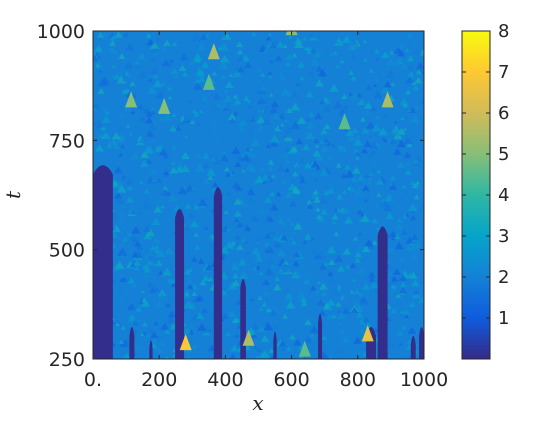  Describe the element at coordinates (61, 32) in the screenshot. I see `y-tick-label: 1000` at that location.